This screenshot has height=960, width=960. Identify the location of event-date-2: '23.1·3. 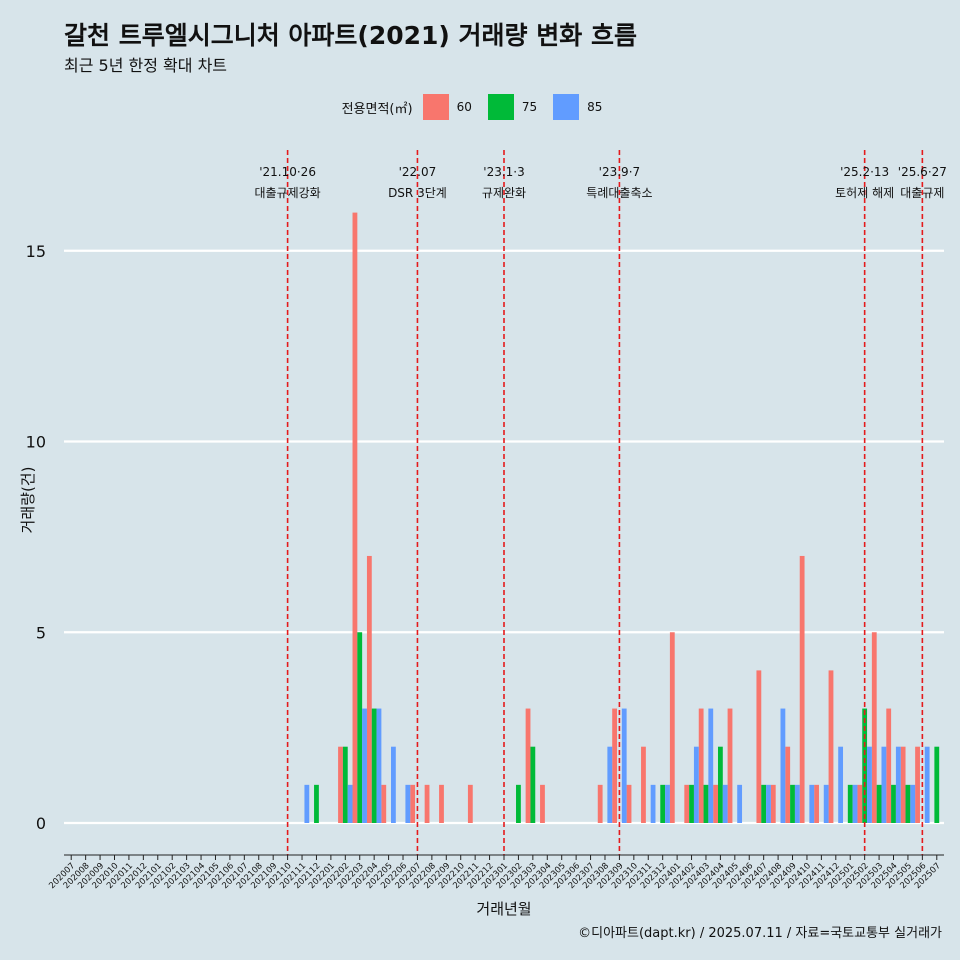
(503, 172).